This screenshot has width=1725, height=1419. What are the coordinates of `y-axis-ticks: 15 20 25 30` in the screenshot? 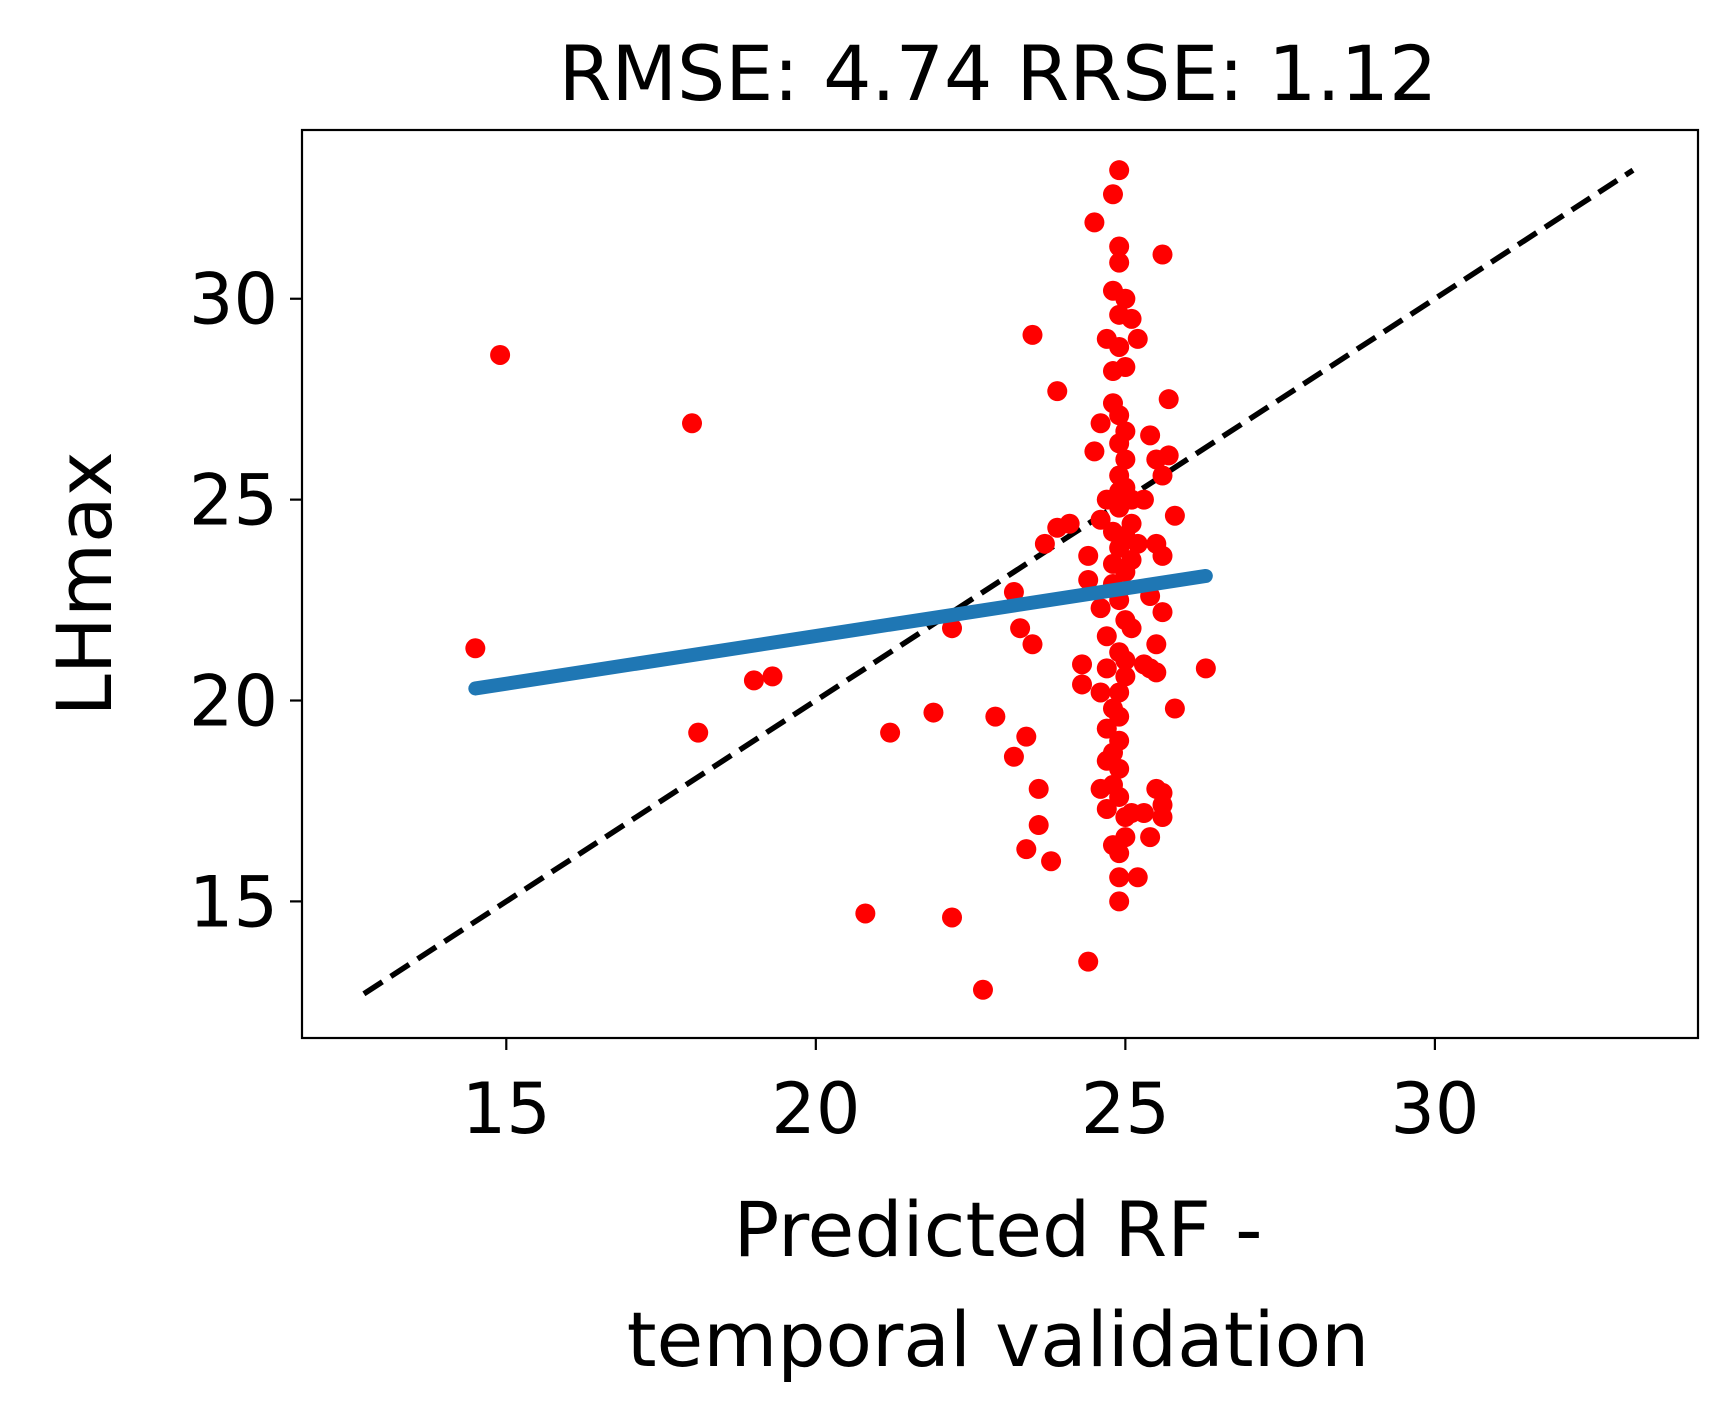 It's located at (245, 601).